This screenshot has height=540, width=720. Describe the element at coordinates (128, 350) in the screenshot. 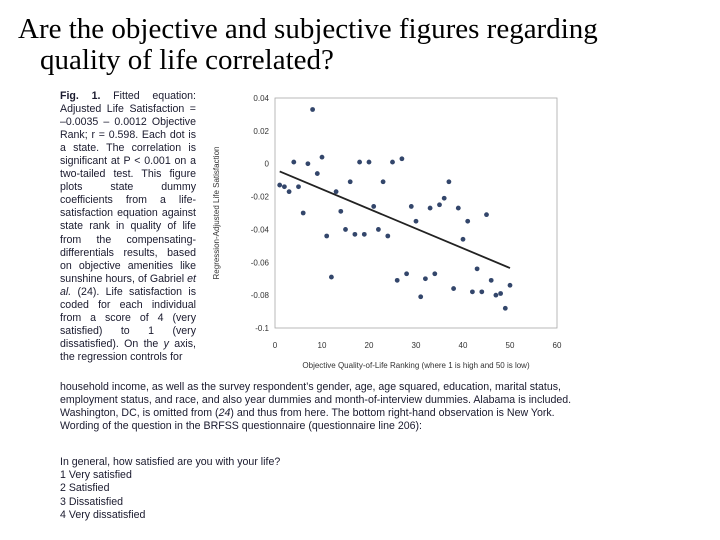

I see `caption-part-3: axis, the regression controls for` at that location.